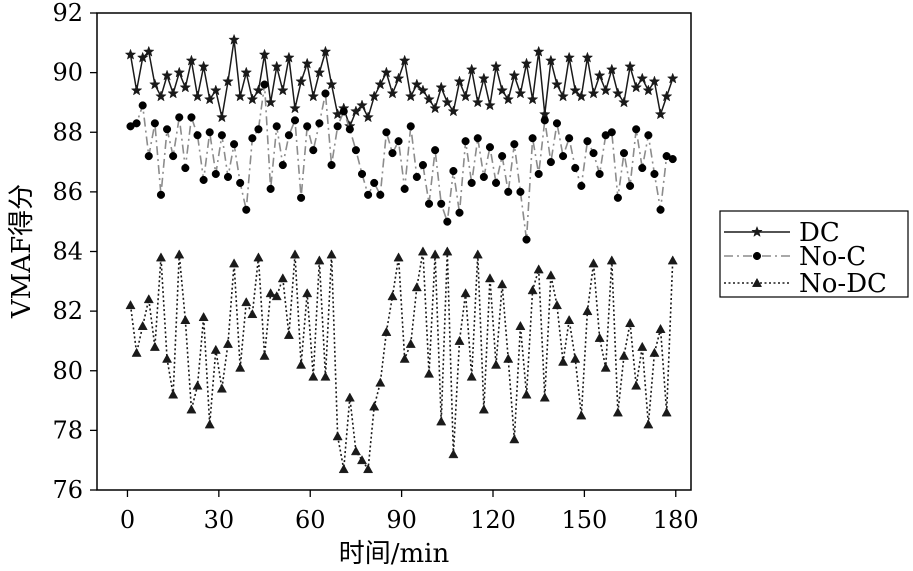 This screenshot has width=913, height=571. What do you see at coordinates (757, 231) in the screenshot?
I see `legend-marker-dc` at bounding box center [757, 231].